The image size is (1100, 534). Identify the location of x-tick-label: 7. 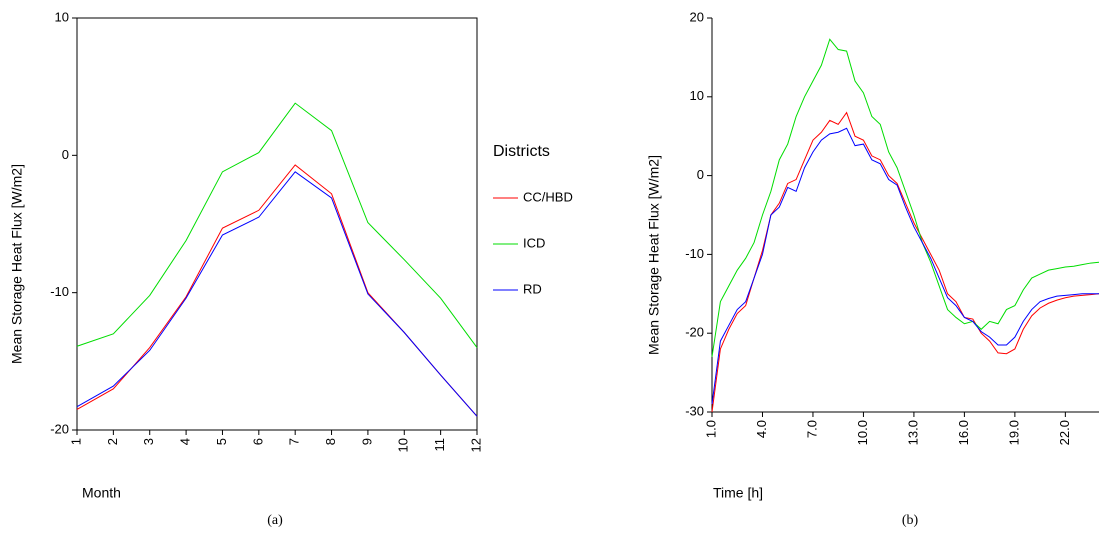
(294, 441).